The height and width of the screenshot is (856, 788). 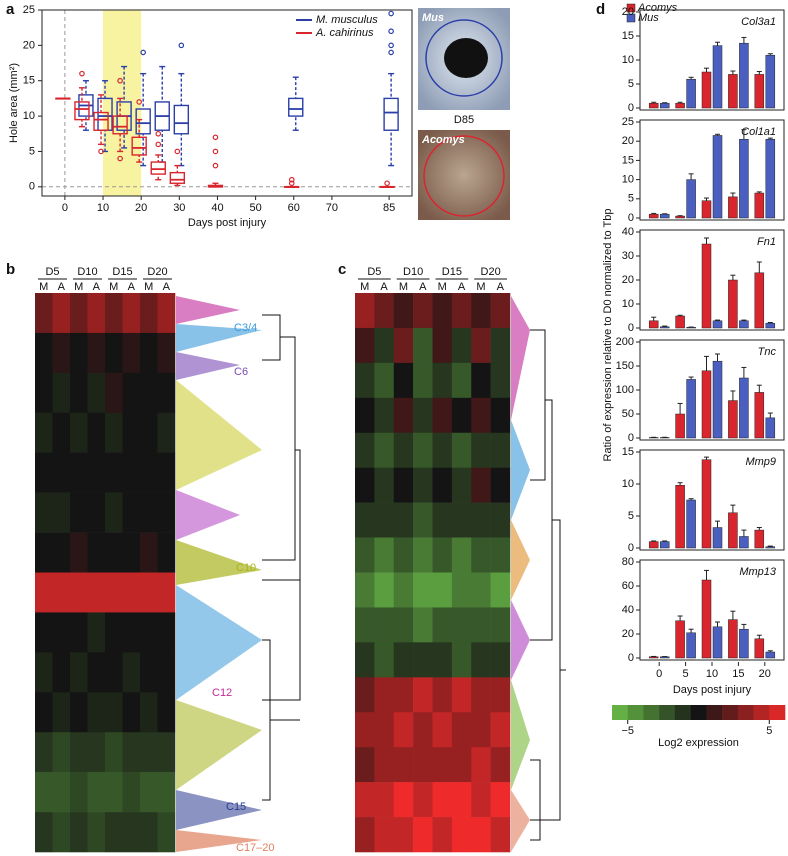 I want to click on colorbar-tick-label: 5, so click(x=769, y=731).